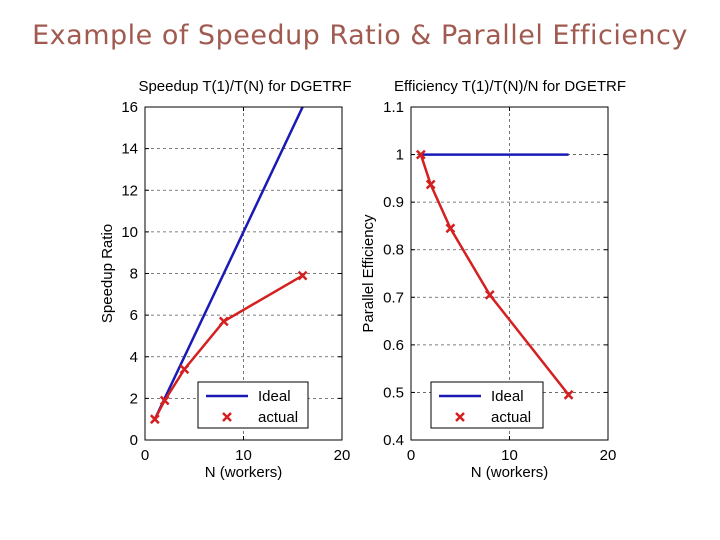 The image size is (720, 540). I want to click on chart-title: Speedup T(1)/T(N) for DGETRF, so click(244, 86).